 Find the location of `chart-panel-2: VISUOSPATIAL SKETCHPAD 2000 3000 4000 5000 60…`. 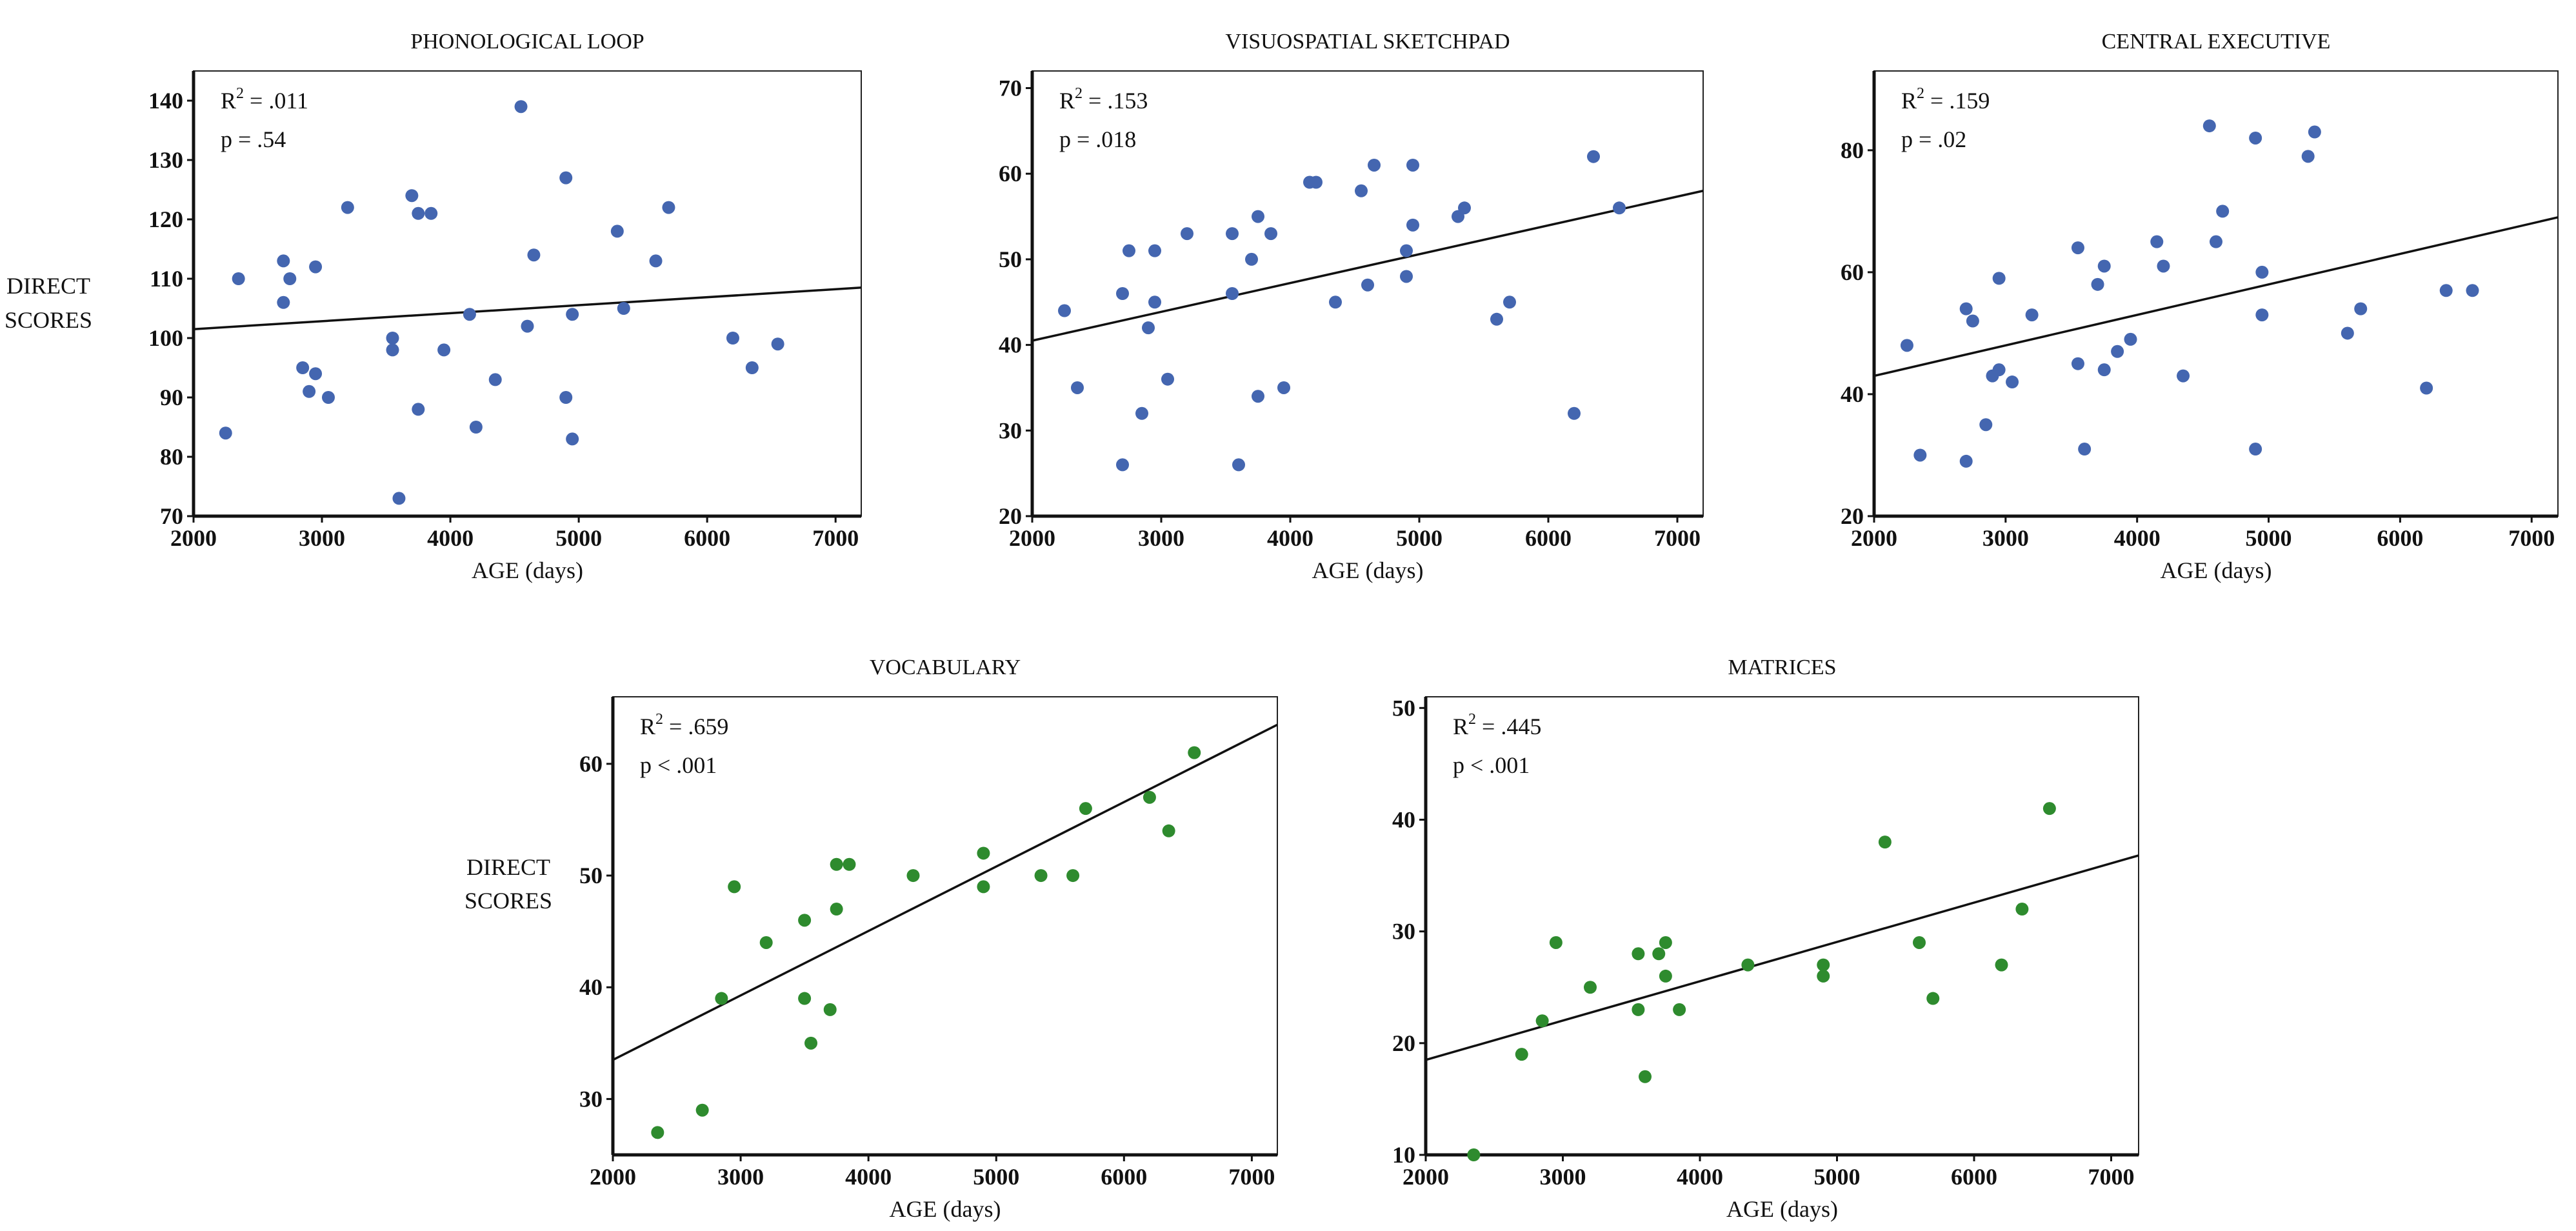

chart-panel-2: VISUOSPATIAL SKETCHPAD 2000 3000 4000 5000 60… is located at coordinates (1351, 306).